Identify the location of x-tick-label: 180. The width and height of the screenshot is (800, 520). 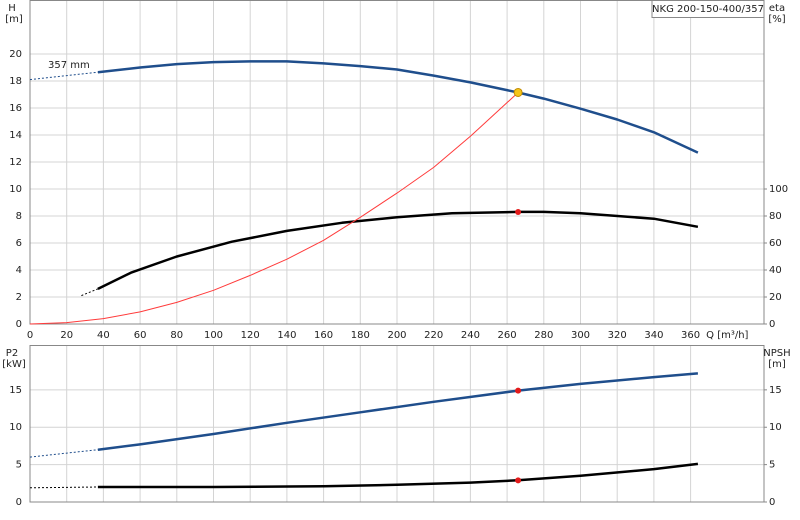
(360, 335).